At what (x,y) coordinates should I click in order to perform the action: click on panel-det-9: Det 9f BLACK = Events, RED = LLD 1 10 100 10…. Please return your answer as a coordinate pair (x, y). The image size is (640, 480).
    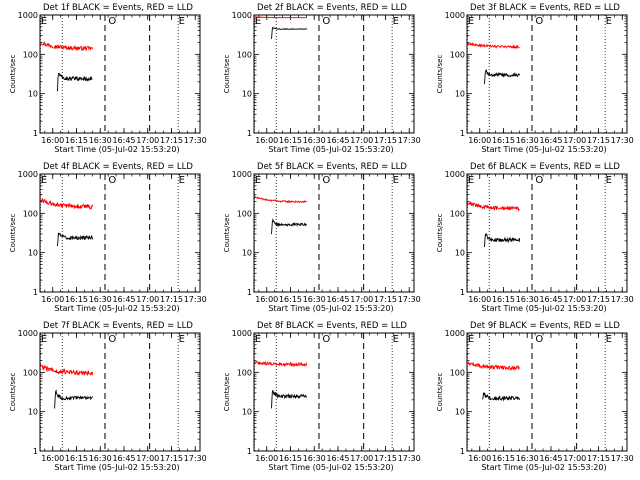
    Looking at the image, I should click on (535, 396).